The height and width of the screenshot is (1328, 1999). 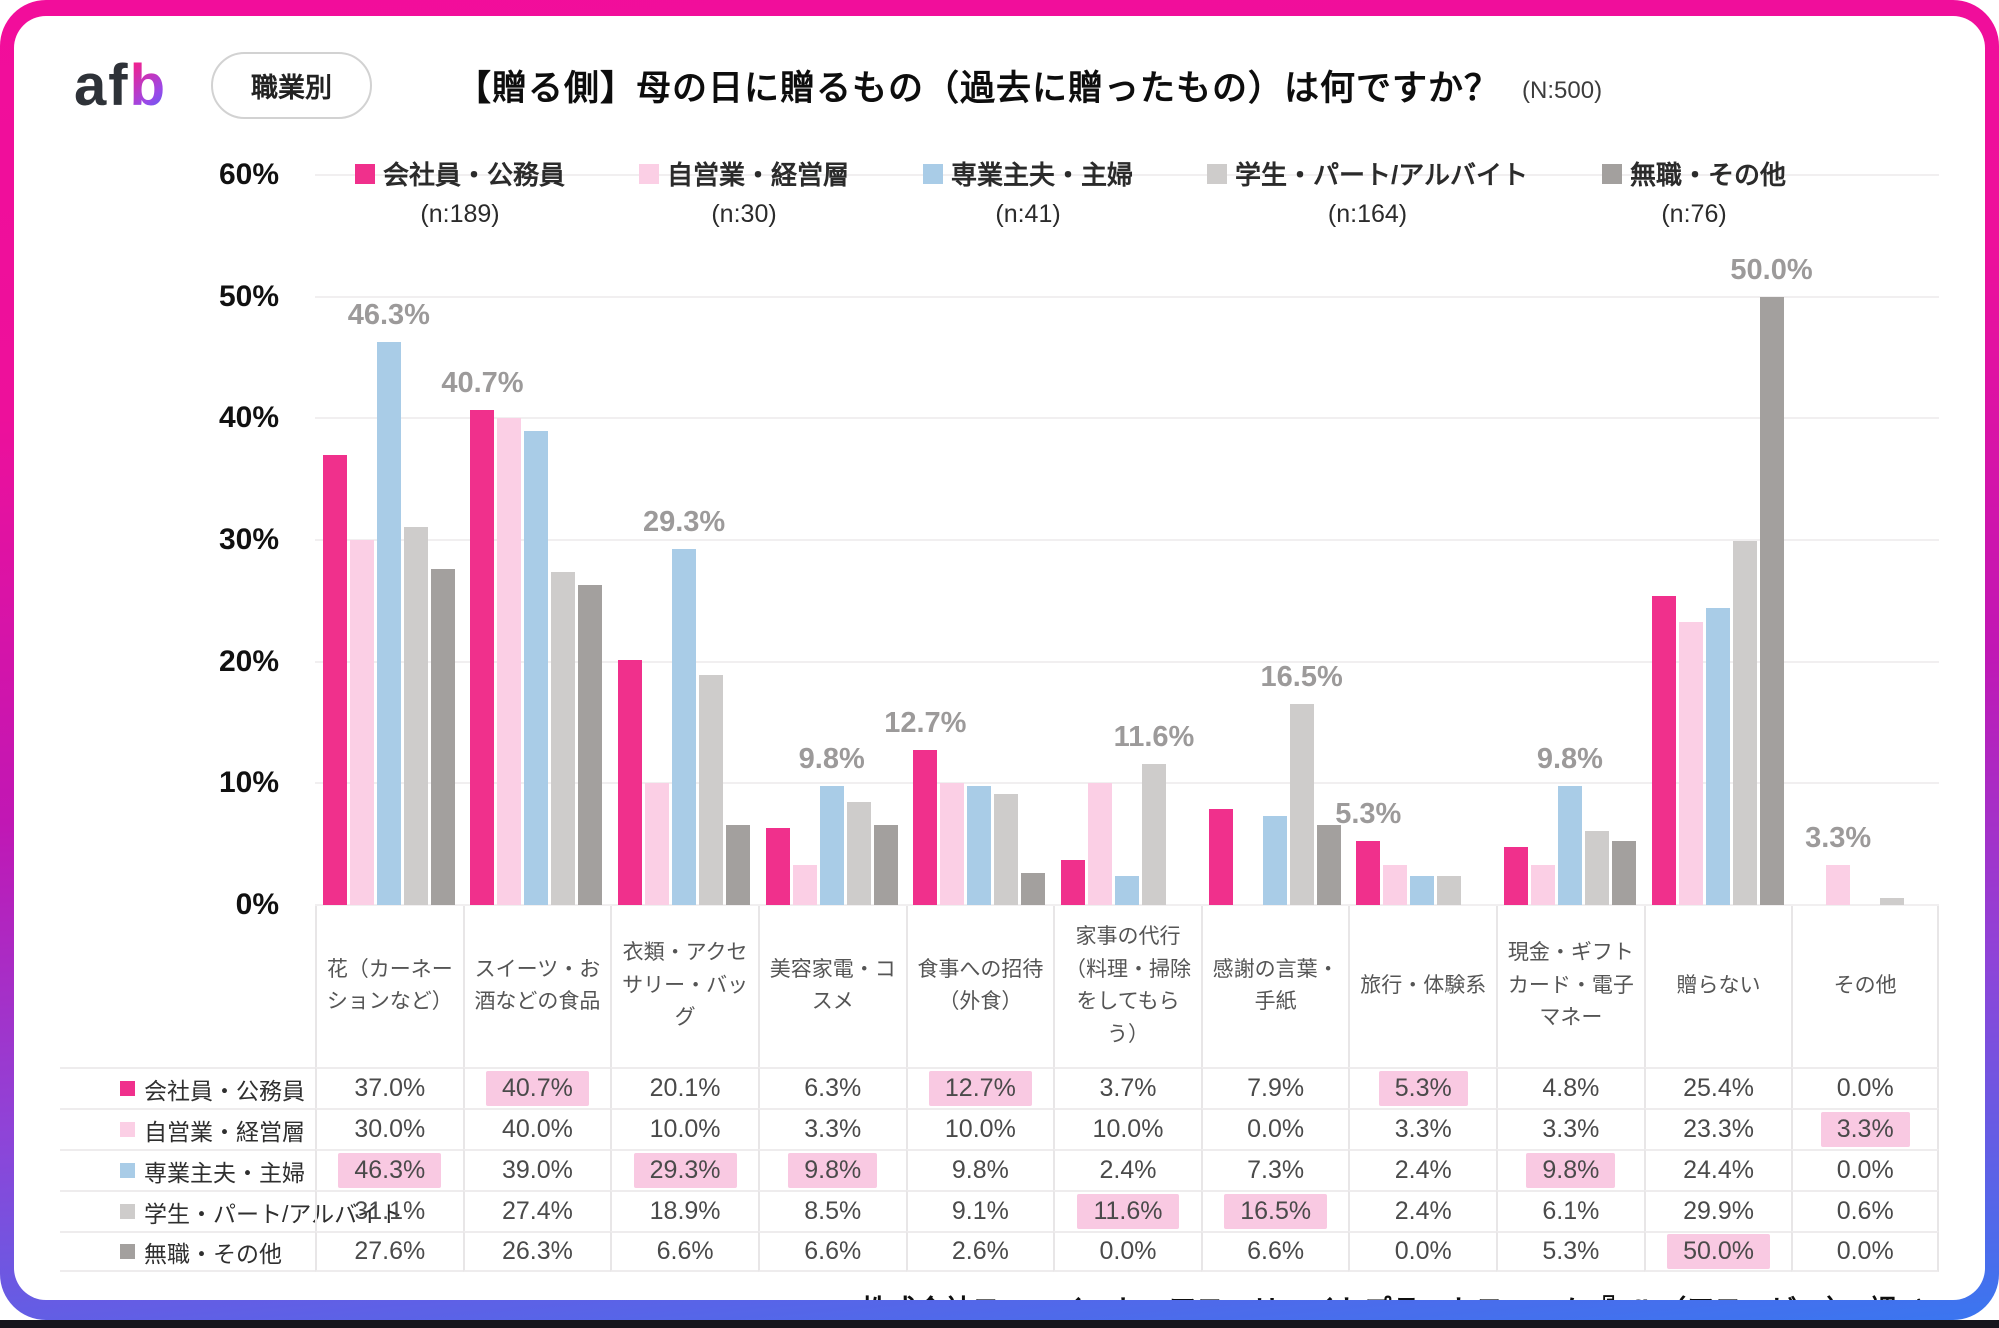 I want to click on cell-value: 3.7%, so click(x=1128, y=1088).